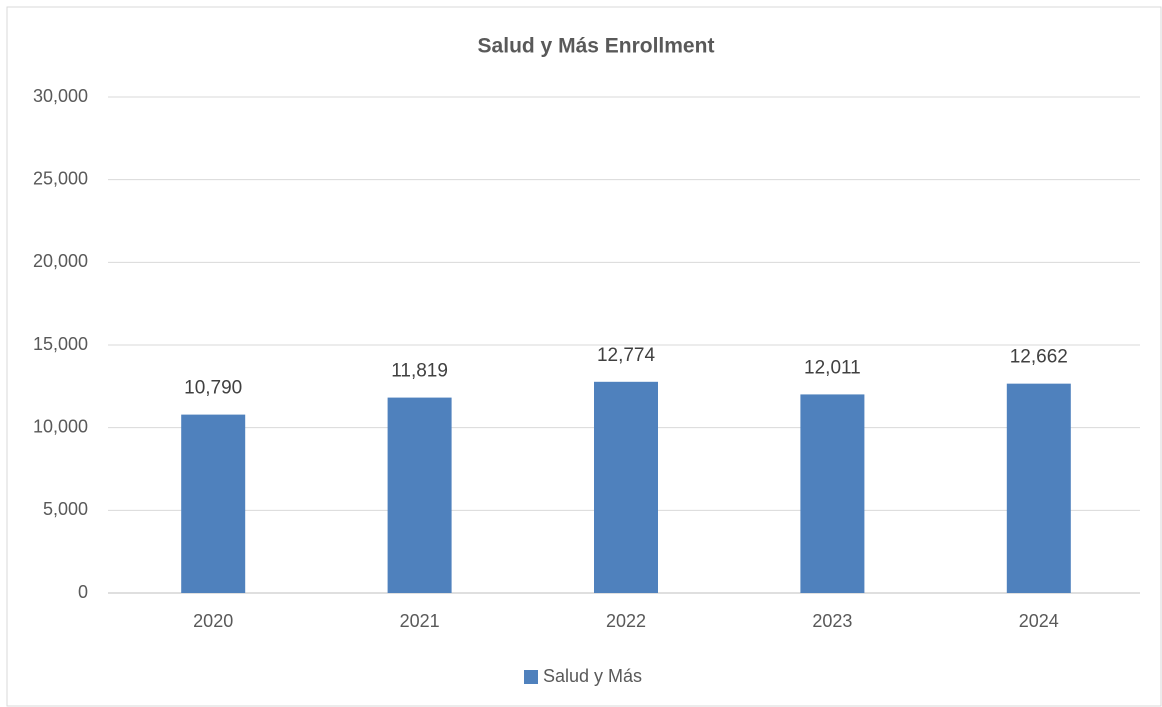 The image size is (1162, 707). What do you see at coordinates (832, 621) in the screenshot?
I see `x-tick-label: 2023` at bounding box center [832, 621].